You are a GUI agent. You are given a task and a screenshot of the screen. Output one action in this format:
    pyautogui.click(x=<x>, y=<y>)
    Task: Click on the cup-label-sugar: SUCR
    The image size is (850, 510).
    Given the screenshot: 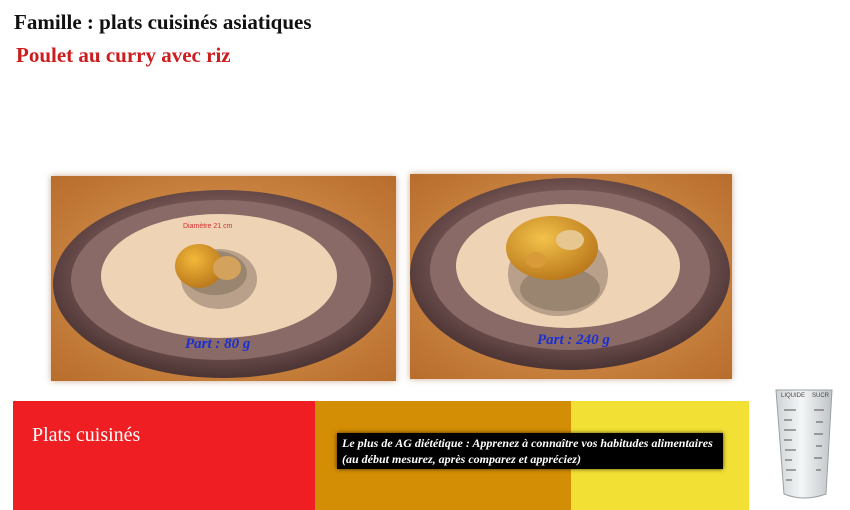 What is the action you would take?
    pyautogui.click(x=821, y=396)
    